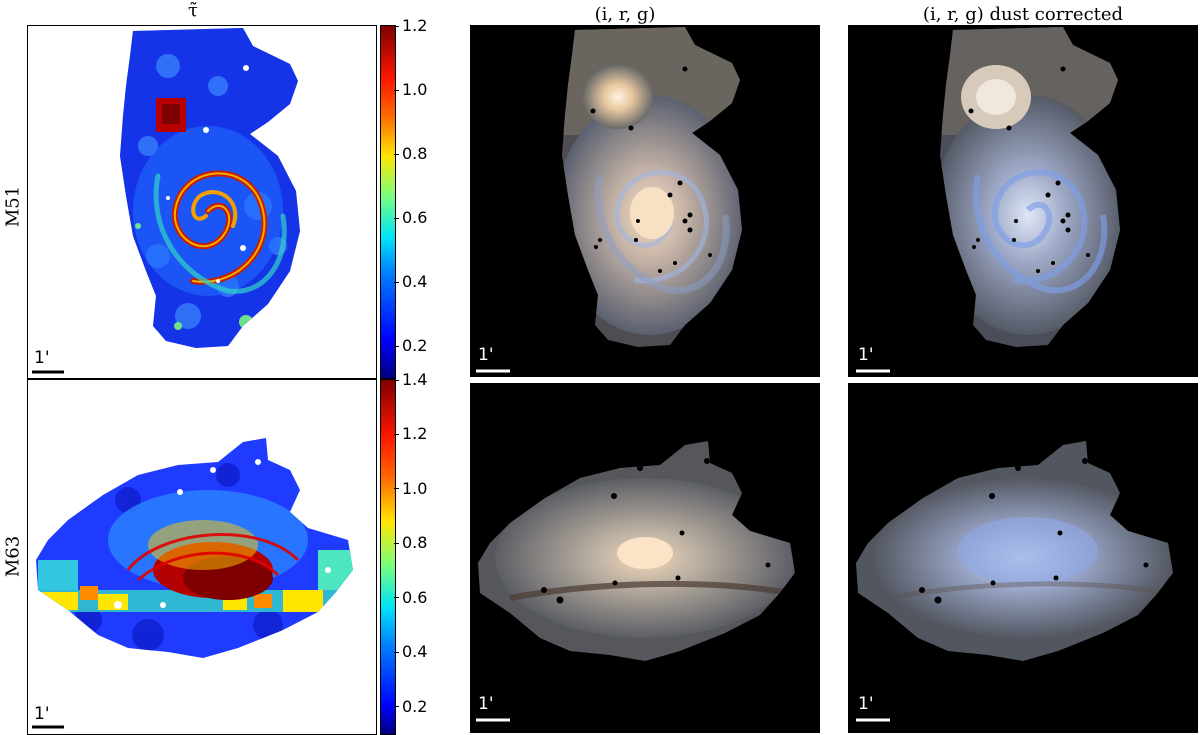  What do you see at coordinates (202, 202) in the screenshot?
I see `tau-map-m51: 1'` at bounding box center [202, 202].